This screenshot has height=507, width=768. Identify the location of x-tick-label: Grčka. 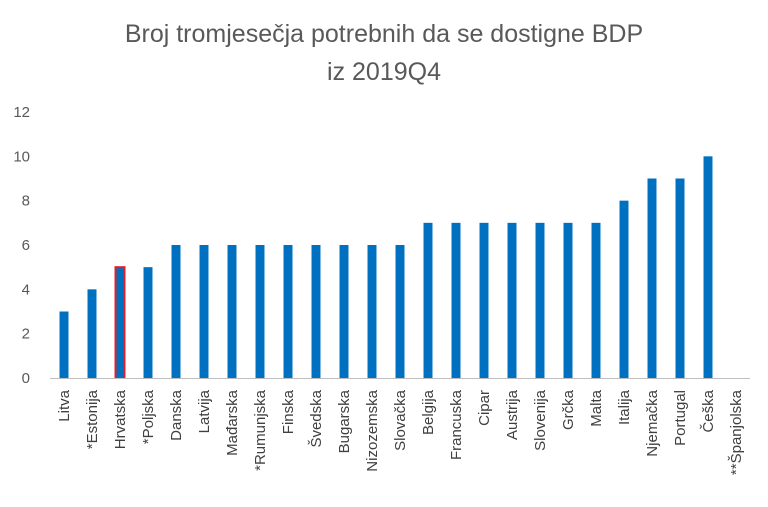
(568, 409).